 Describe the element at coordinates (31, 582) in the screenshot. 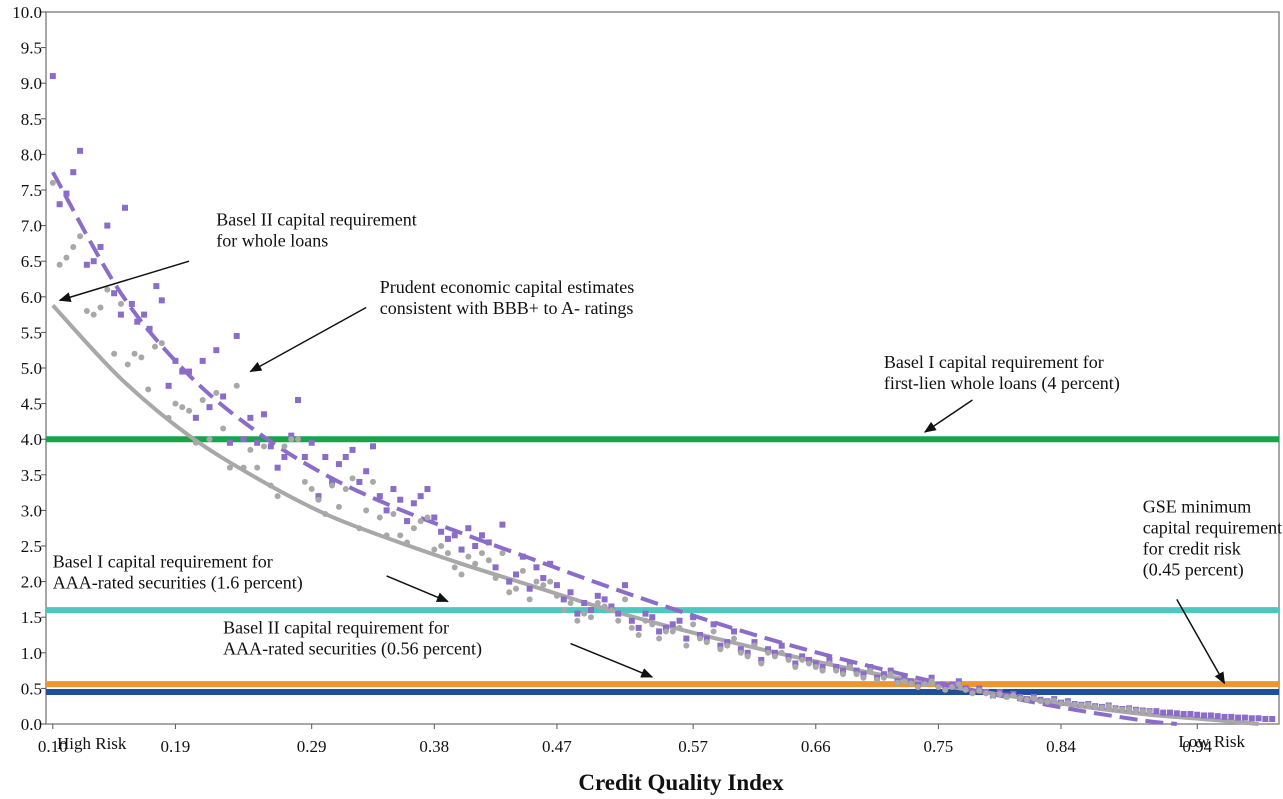

I see `y-tick-label: 2.0` at that location.